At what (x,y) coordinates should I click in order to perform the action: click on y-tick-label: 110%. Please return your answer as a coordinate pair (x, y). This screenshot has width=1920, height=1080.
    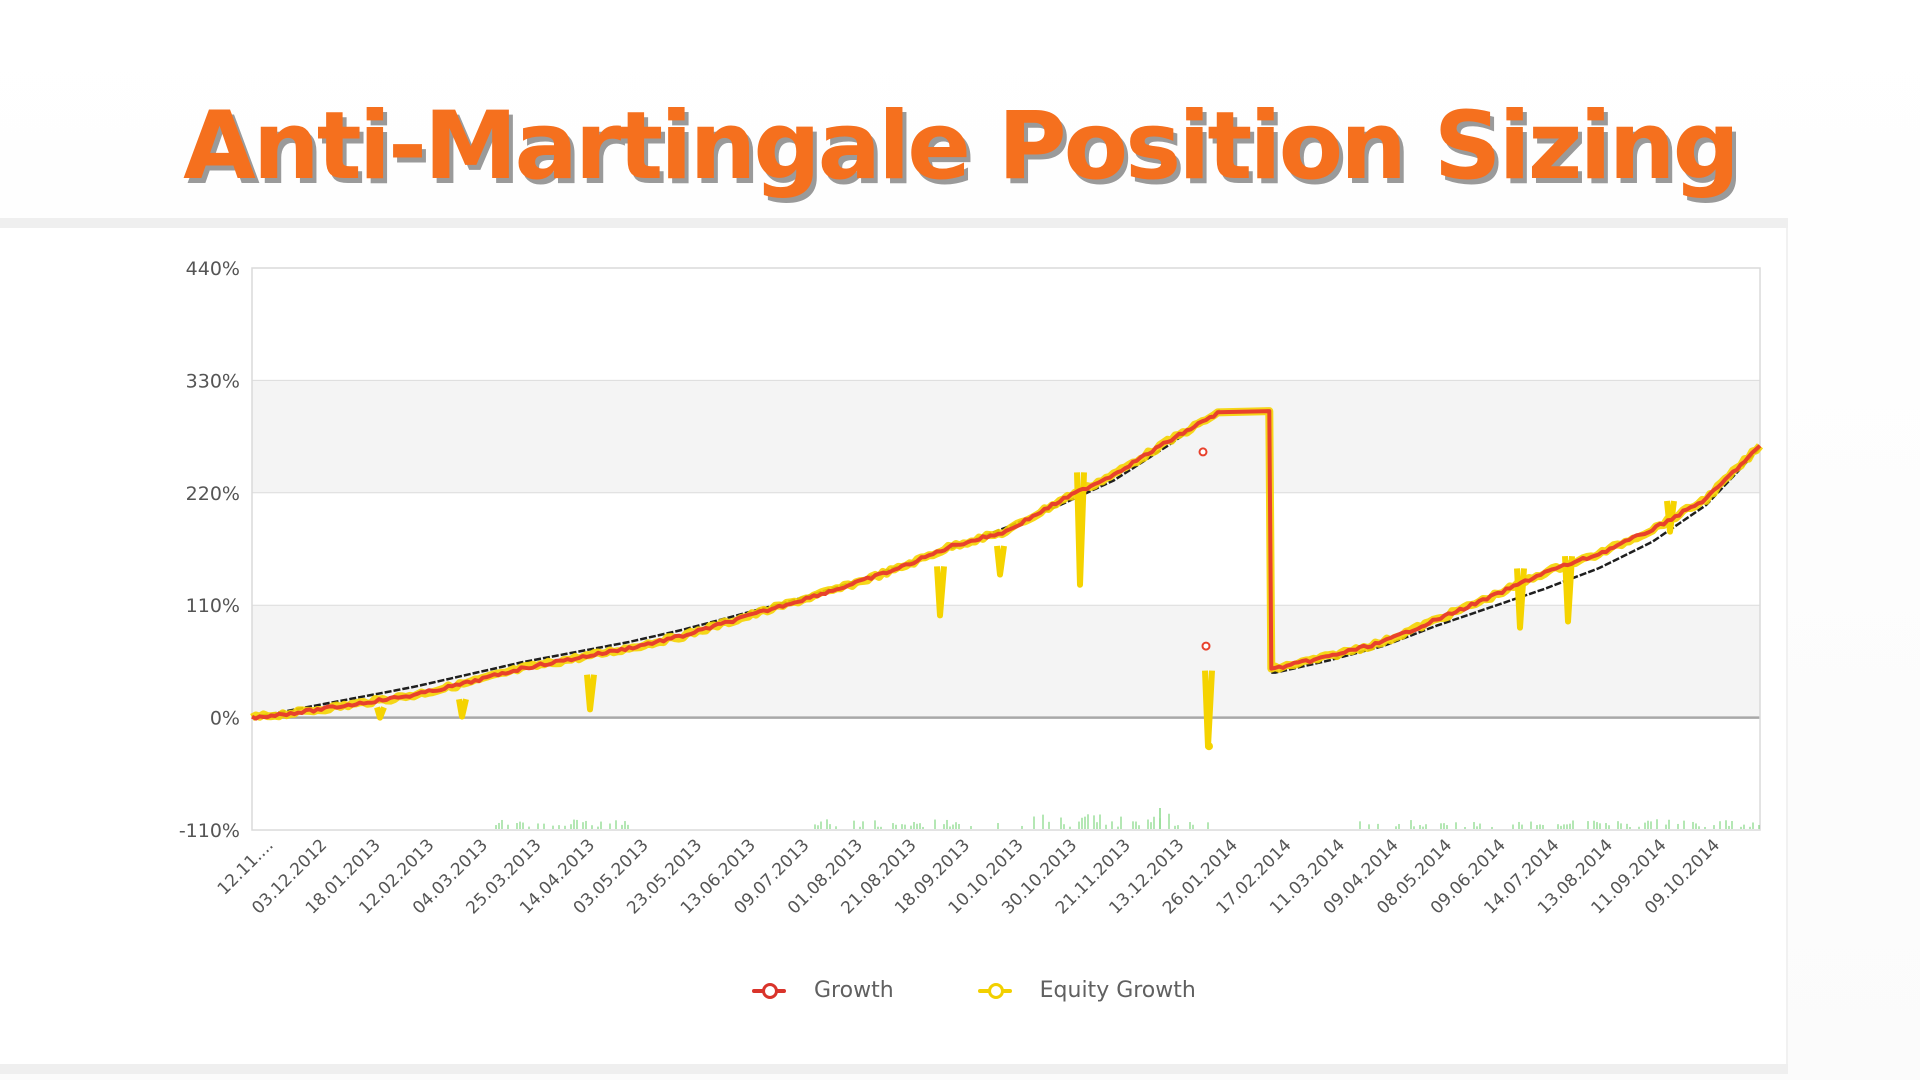
    Looking at the image, I should click on (213, 606).